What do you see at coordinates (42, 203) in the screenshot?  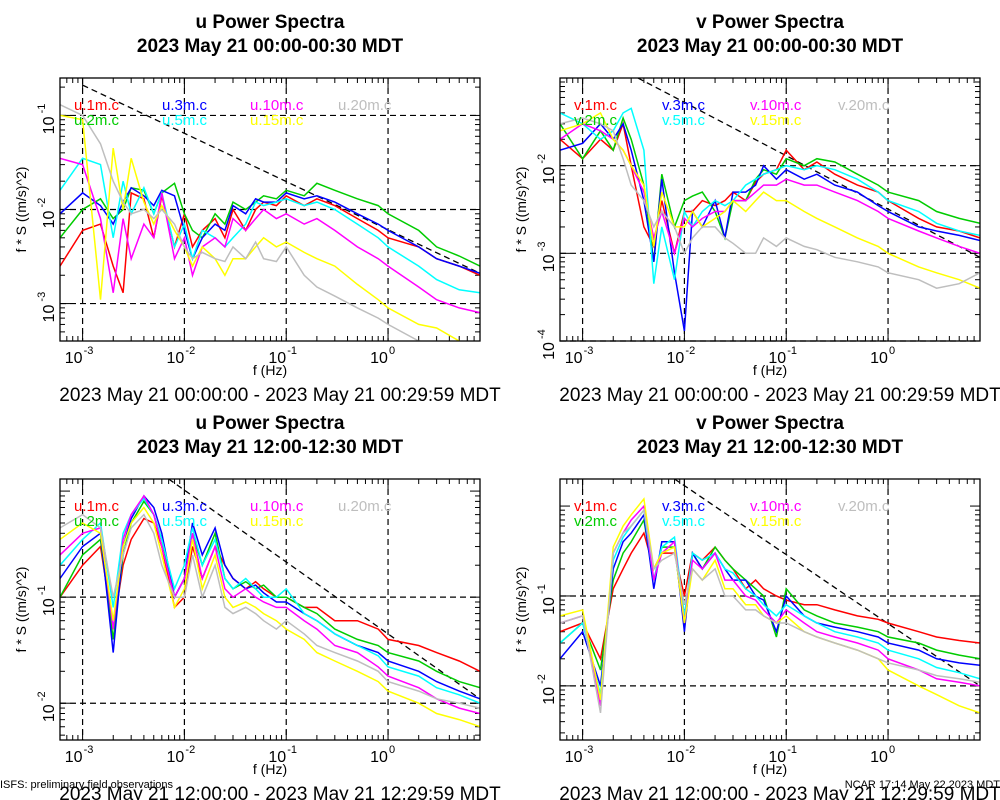 I see `y-tick-exponent: -2` at bounding box center [42, 203].